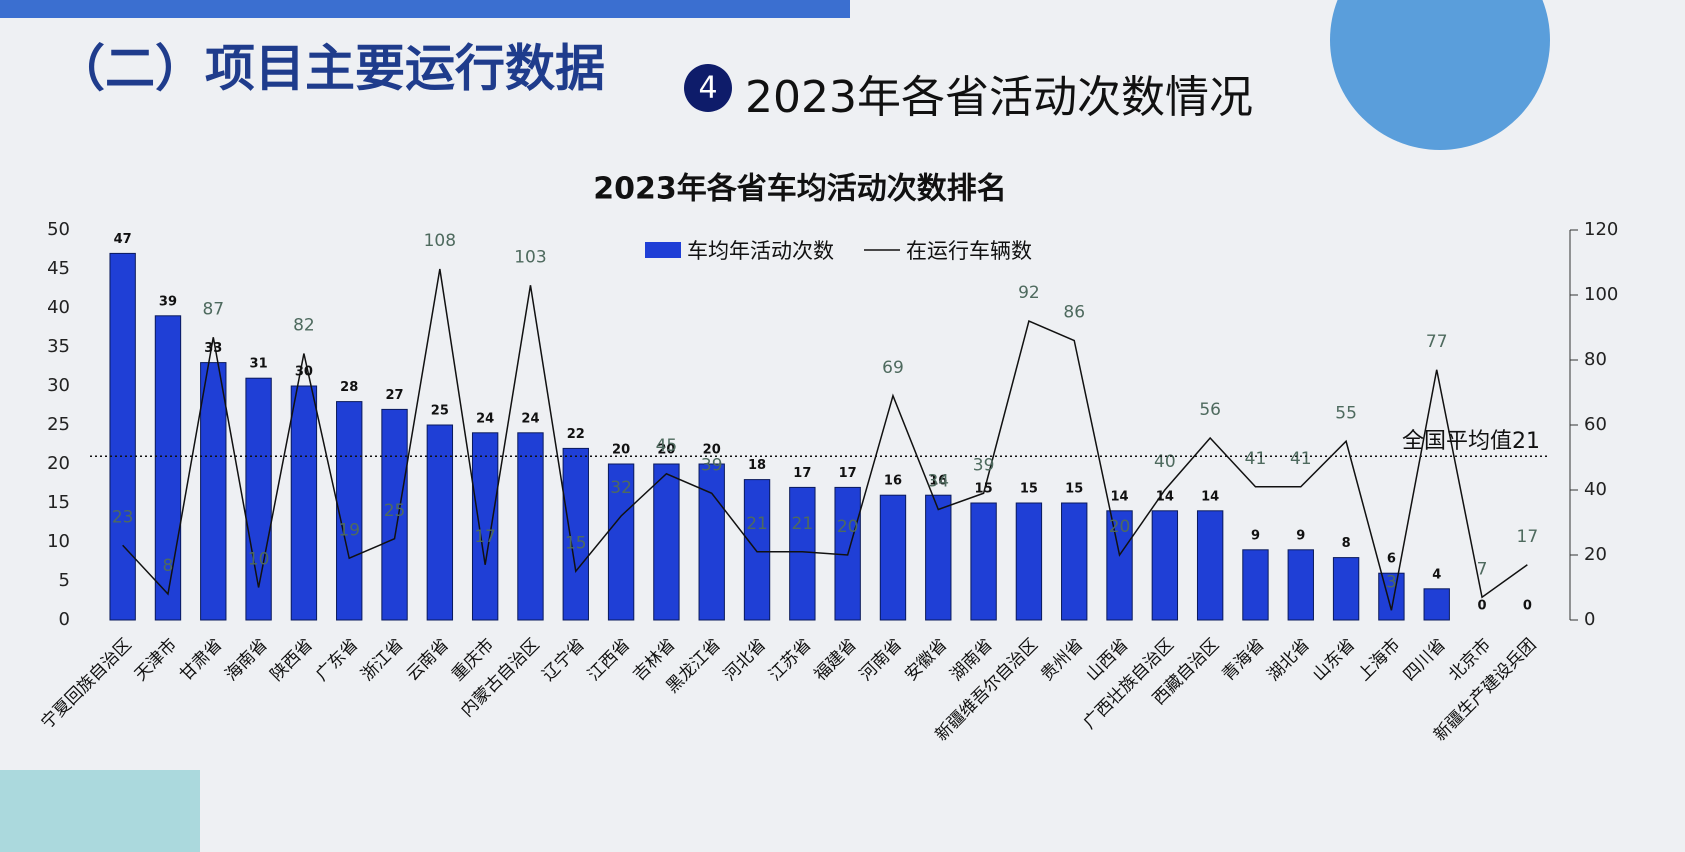 The height and width of the screenshot is (852, 1685). Describe the element at coordinates (201, 660) in the screenshot. I see `x-tick-label: 甘肃省` at that location.